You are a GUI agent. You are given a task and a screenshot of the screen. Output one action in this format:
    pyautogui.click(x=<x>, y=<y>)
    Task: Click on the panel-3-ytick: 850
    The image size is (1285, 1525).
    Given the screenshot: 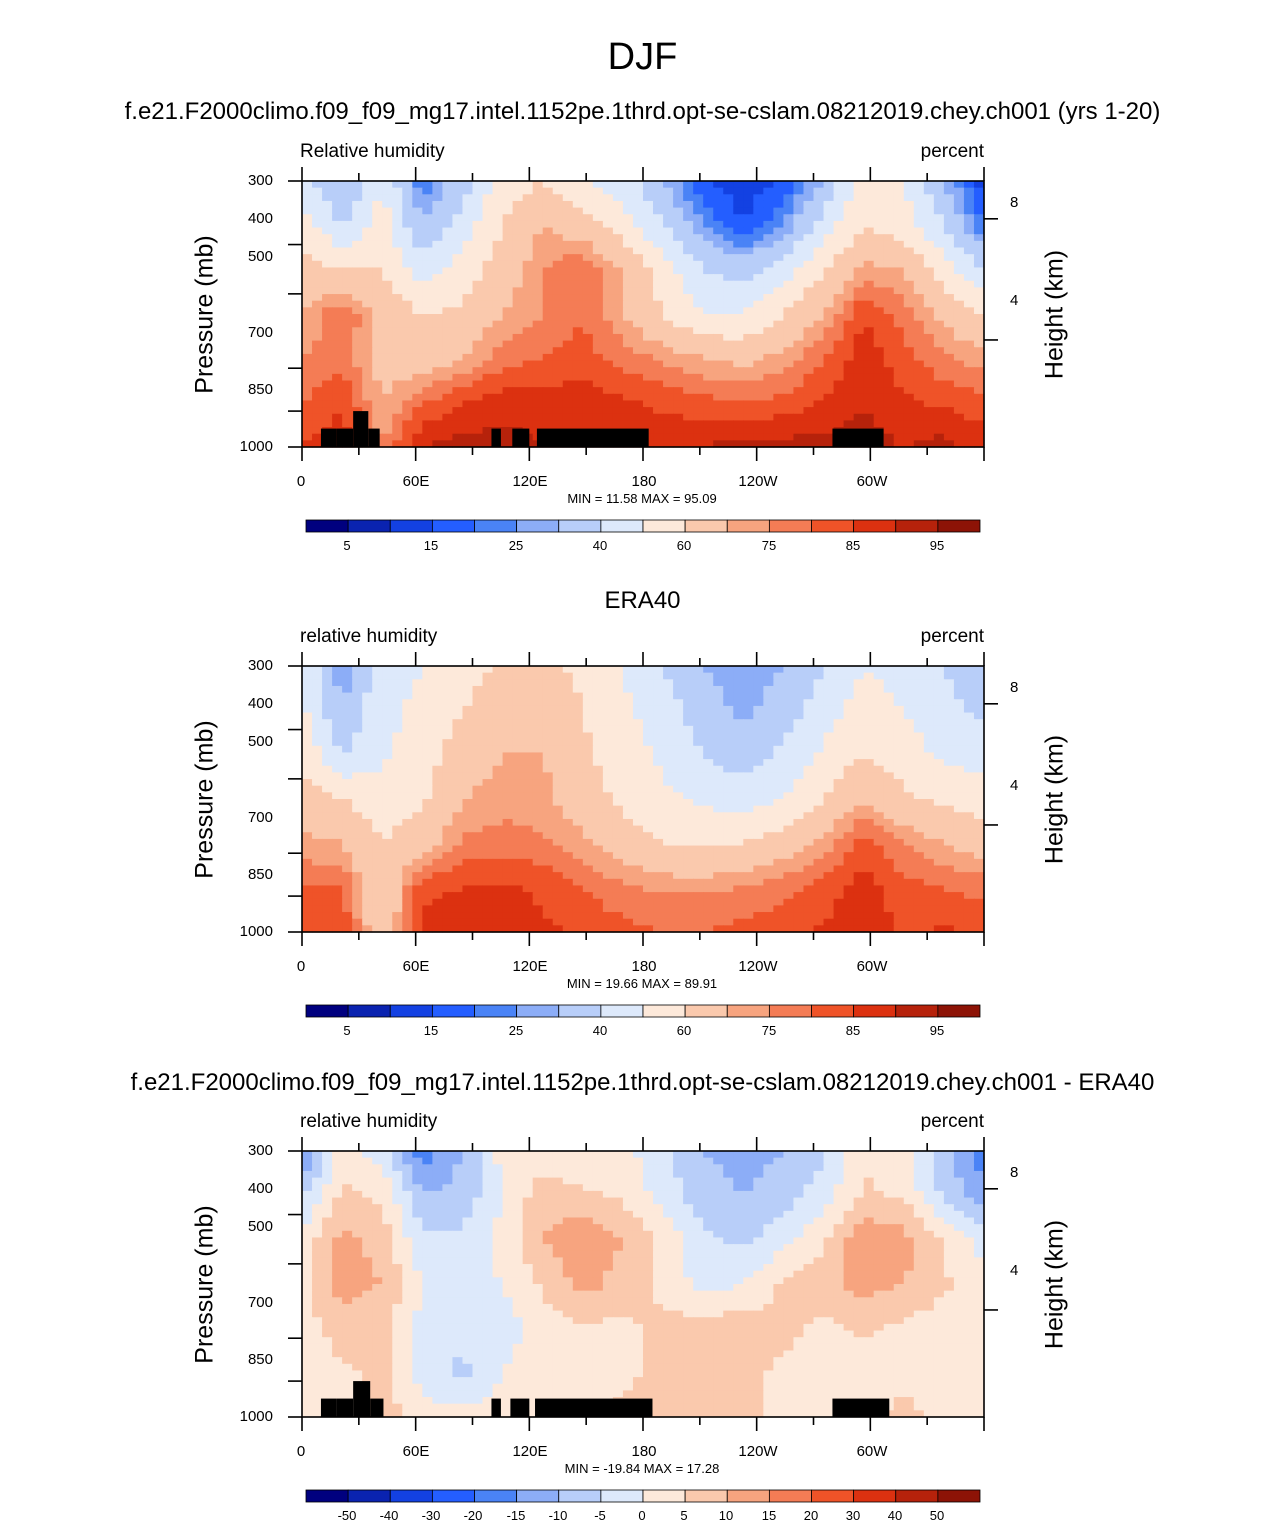 What is the action you would take?
    pyautogui.click(x=260, y=1359)
    